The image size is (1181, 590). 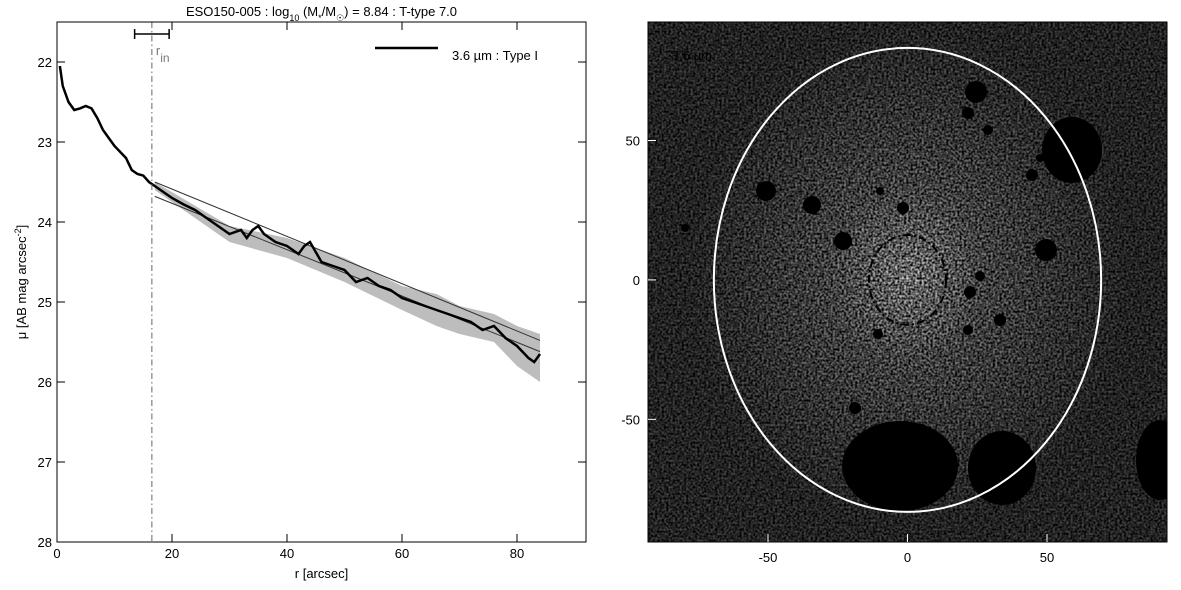 I want to click on y-tick-label: 26, so click(x=45, y=382).